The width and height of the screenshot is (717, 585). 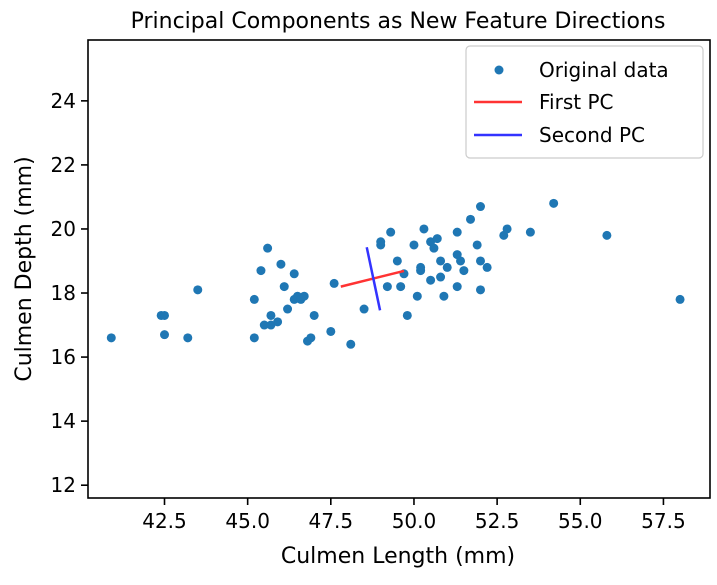 What do you see at coordinates (247, 521) in the screenshot?
I see `x-tick-label: 45.0` at bounding box center [247, 521].